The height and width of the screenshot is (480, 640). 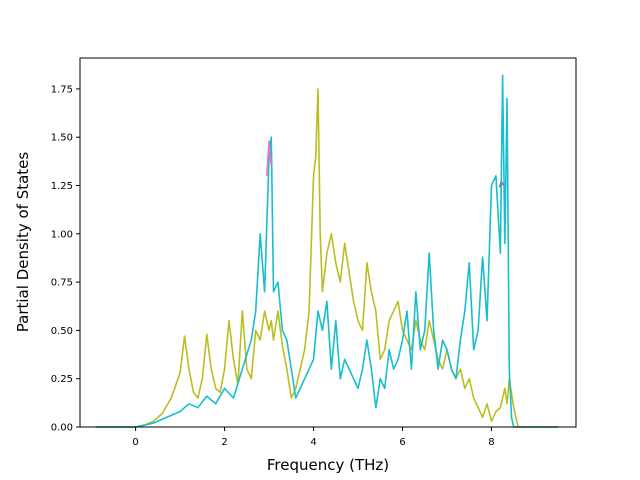 I want to click on y-tick-label: 0.25, so click(x=62, y=379).